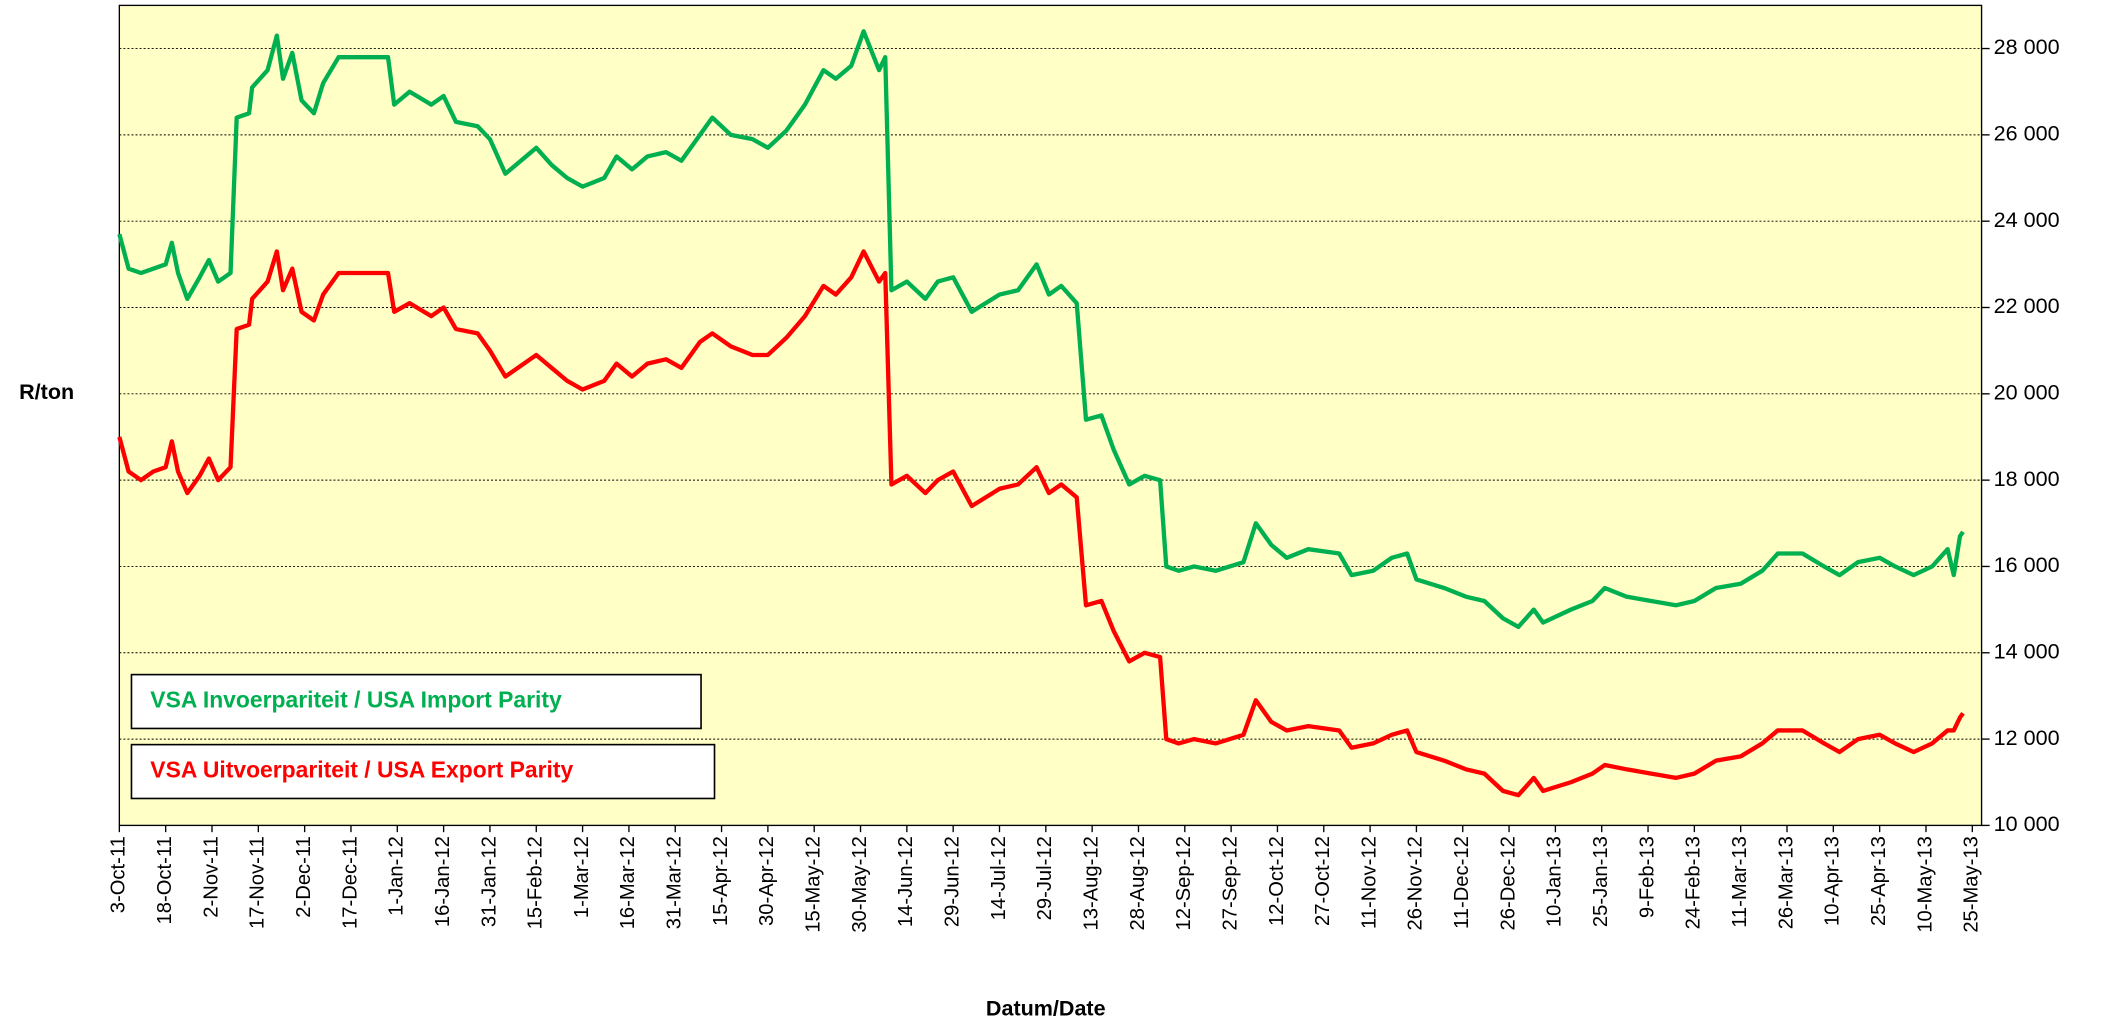 This screenshot has width=2109, height=1022. What do you see at coordinates (906, 881) in the screenshot?
I see `x-tick-label: 14-Jun-12` at bounding box center [906, 881].